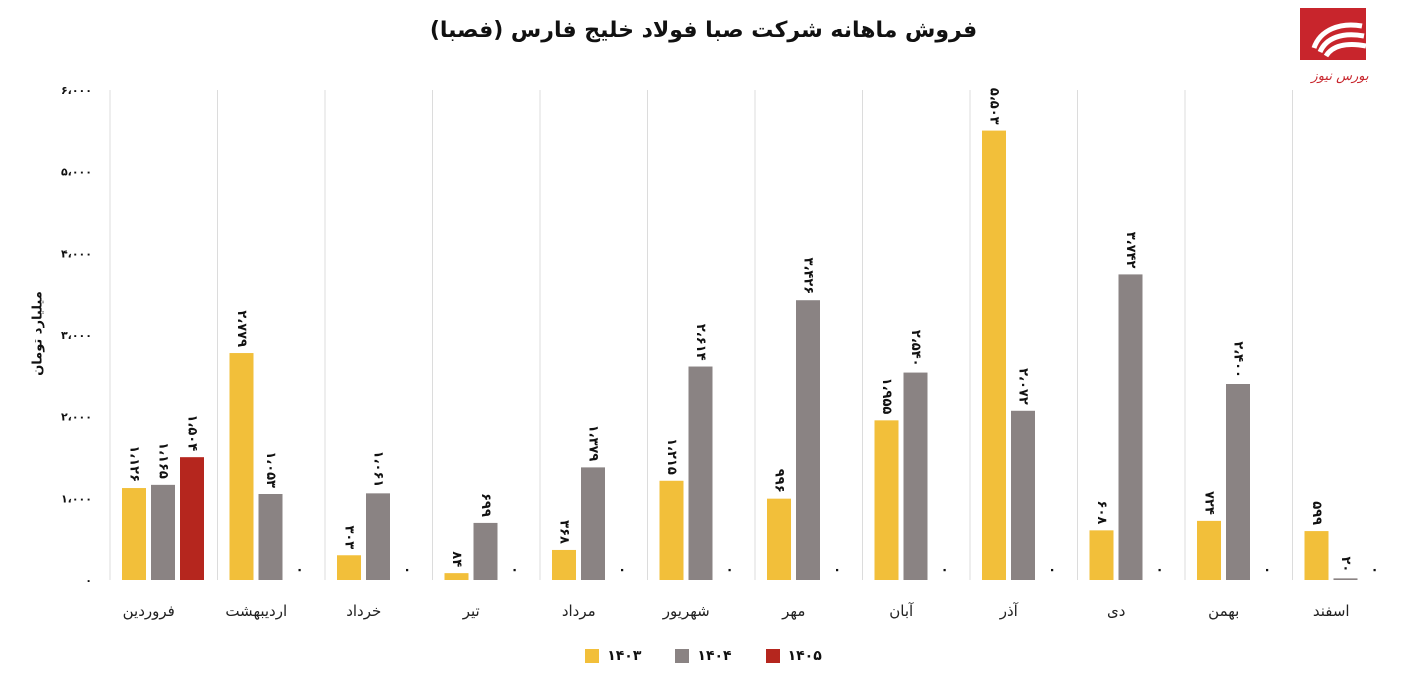  I want to click on y-tick-label: ۳،۰۰۰, so click(76, 335).